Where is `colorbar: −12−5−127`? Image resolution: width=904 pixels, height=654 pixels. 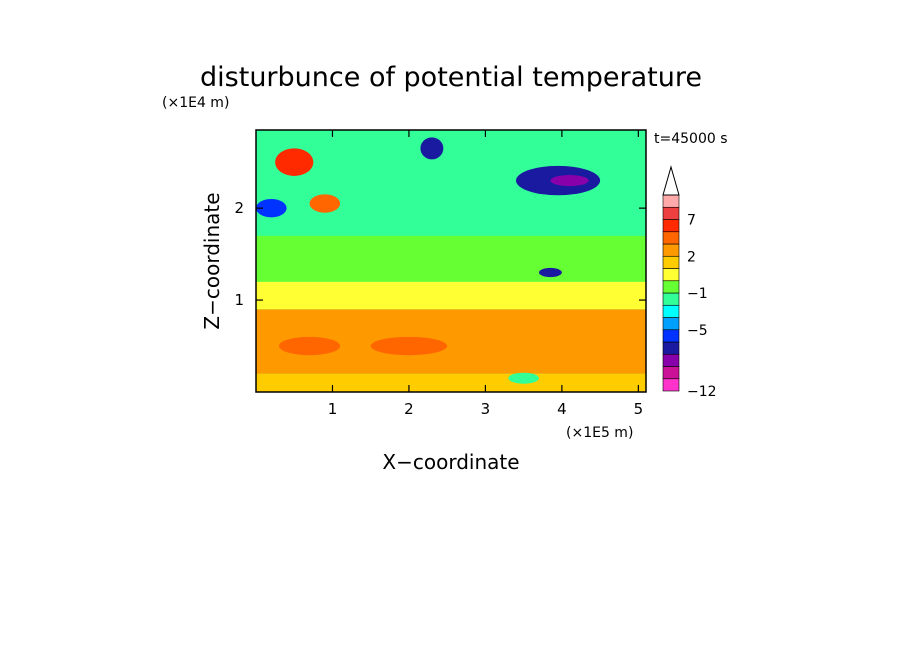
colorbar: −12−5−127 is located at coordinates (689, 282).